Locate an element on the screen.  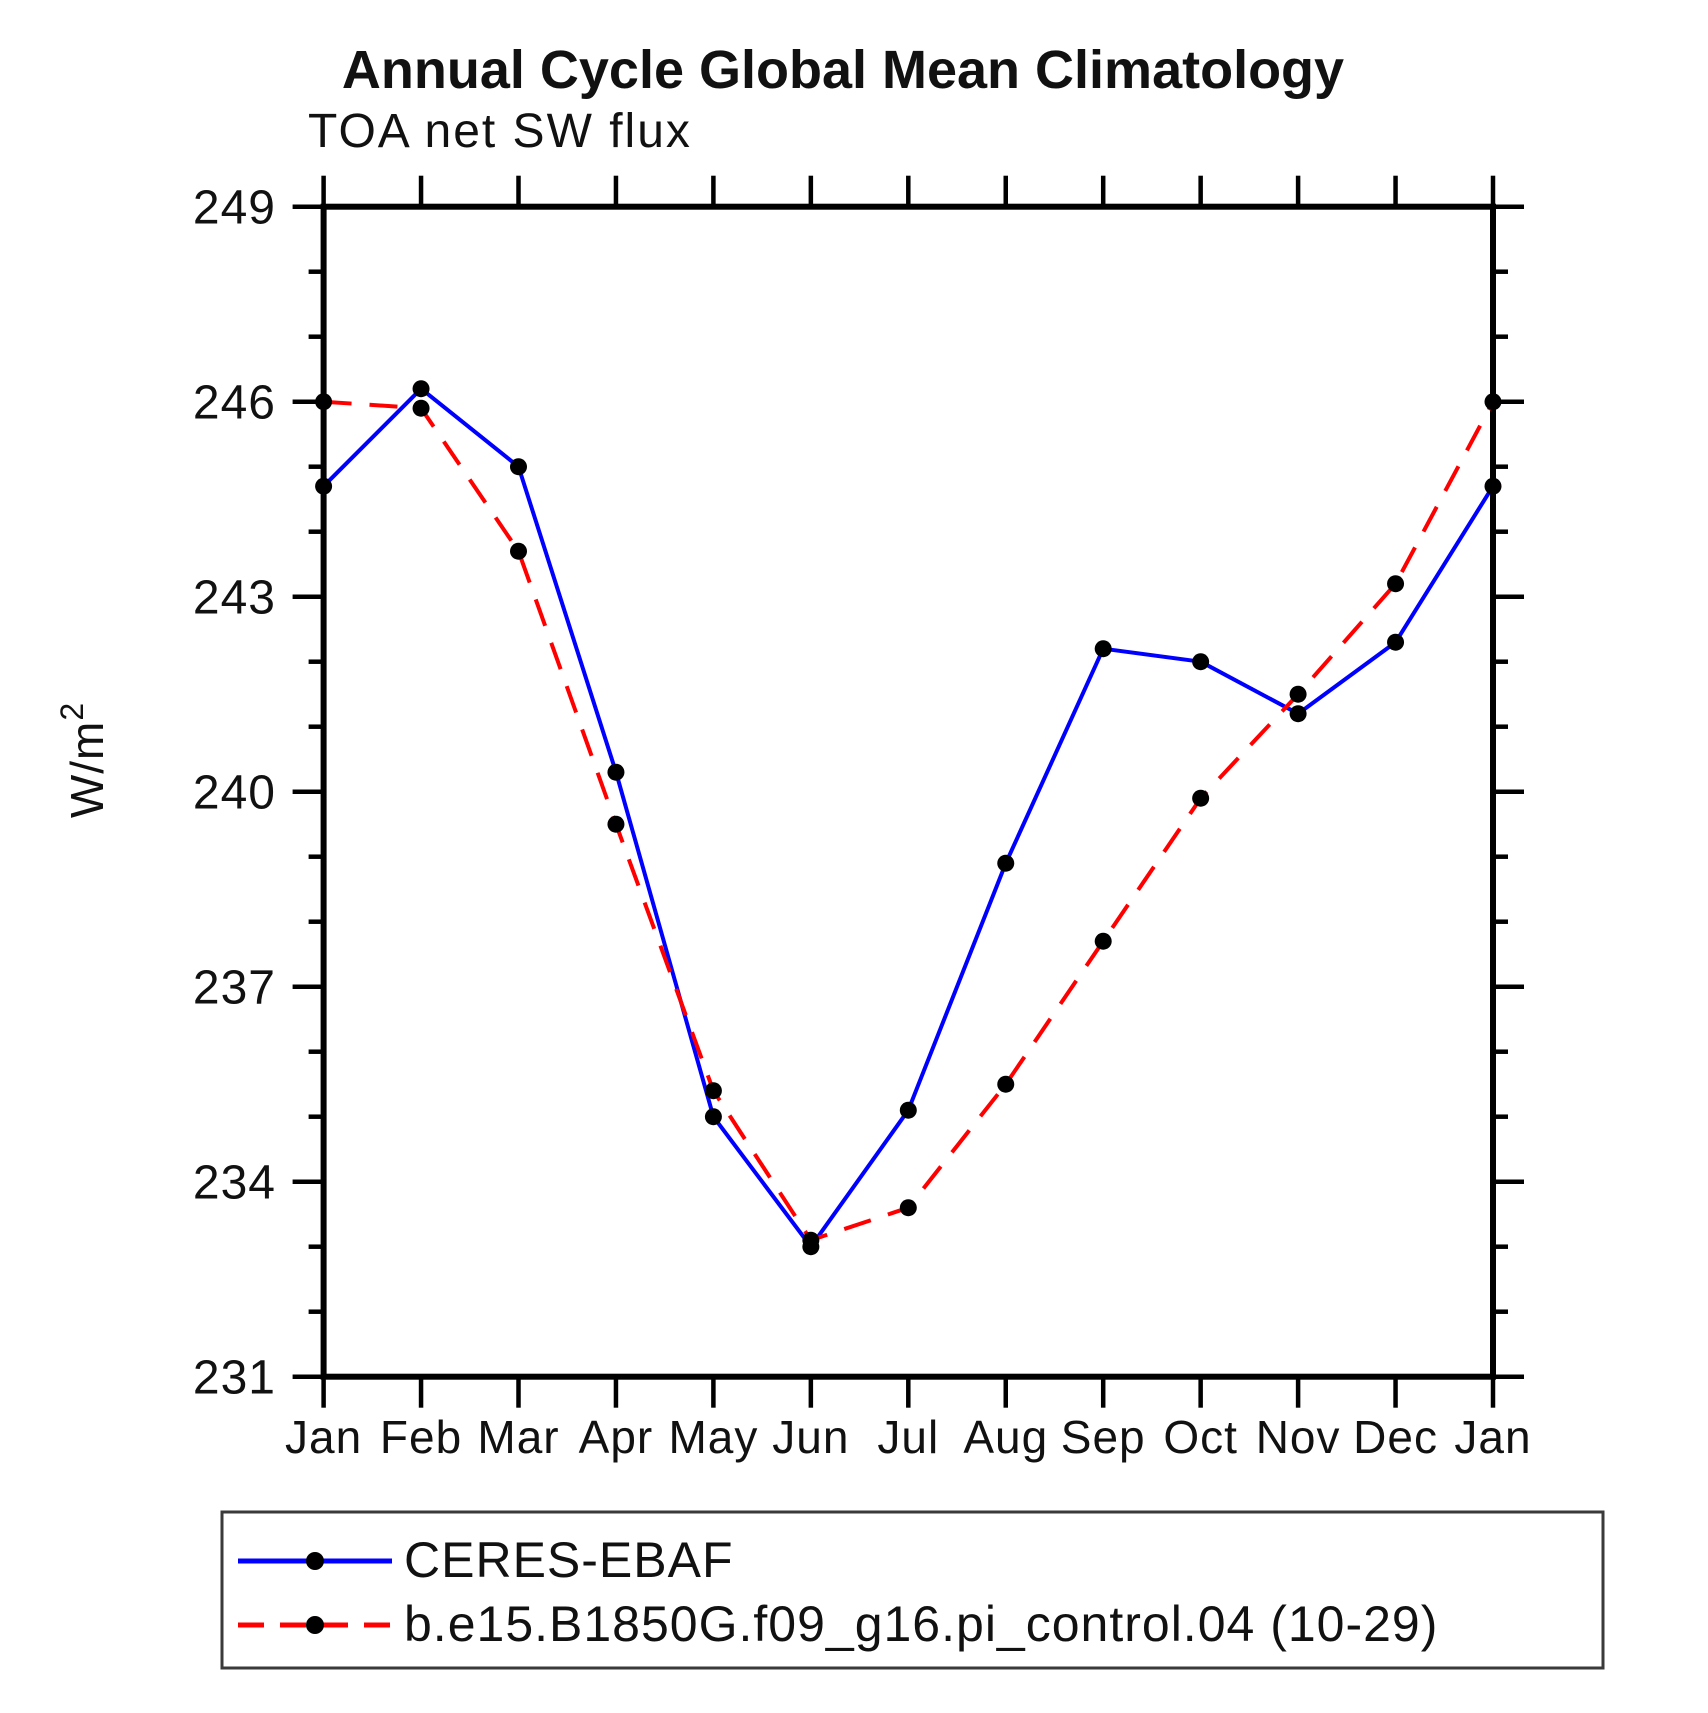
x-tick-label: Nov is located at coordinates (1298, 1437).